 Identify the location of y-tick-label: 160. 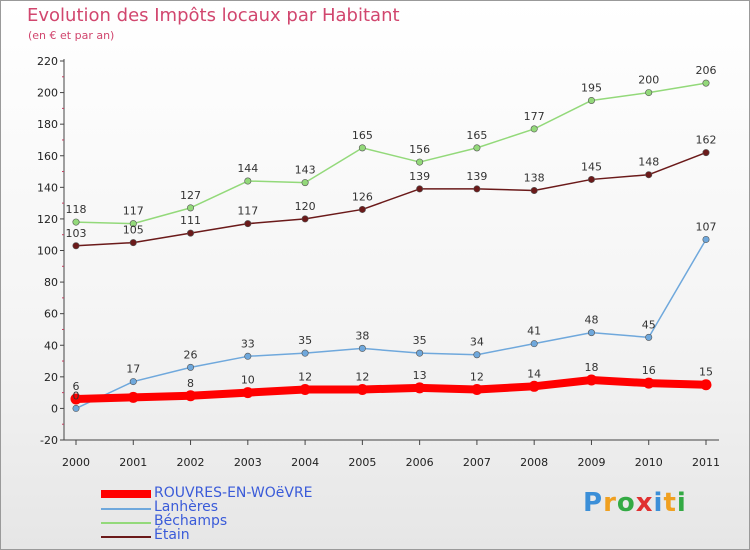
(47, 156).